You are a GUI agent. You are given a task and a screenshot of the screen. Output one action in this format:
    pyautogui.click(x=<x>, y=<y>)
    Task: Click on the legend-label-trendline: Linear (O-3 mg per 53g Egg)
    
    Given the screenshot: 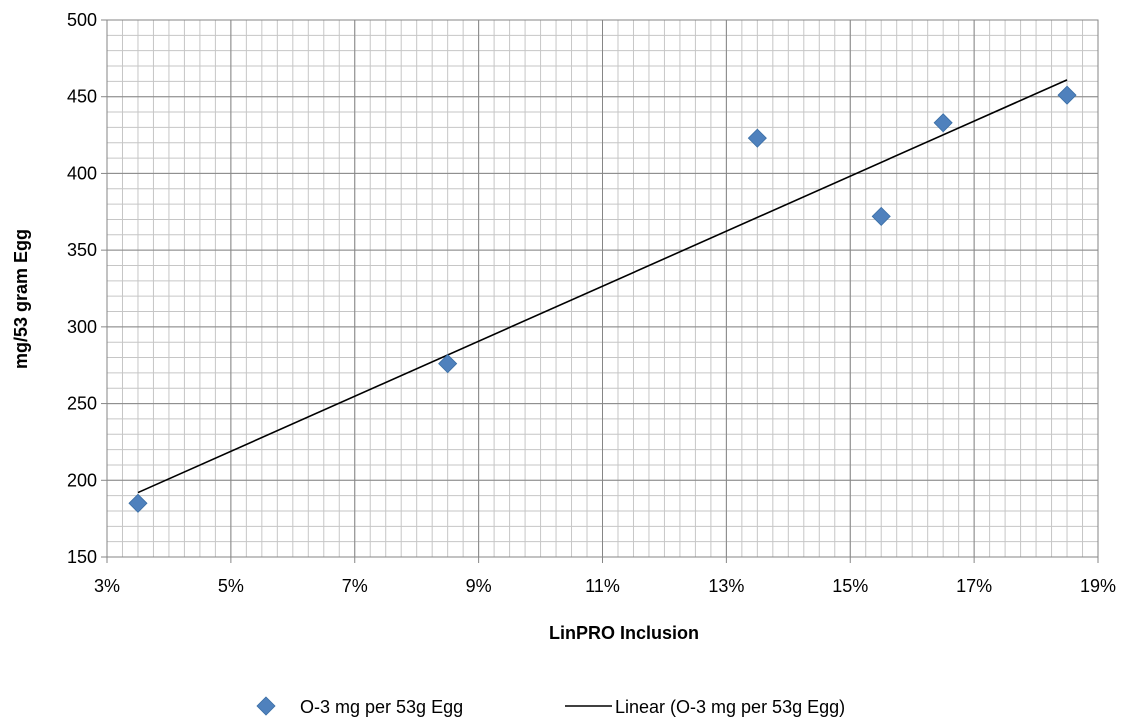 What is the action you would take?
    pyautogui.click(x=730, y=707)
    